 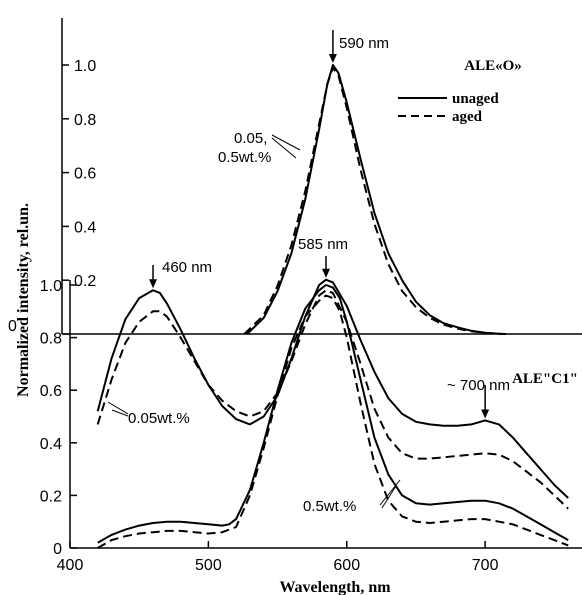 What do you see at coordinates (389, 497) in the screenshot?
I see `lower-low-leader-b` at bounding box center [389, 497].